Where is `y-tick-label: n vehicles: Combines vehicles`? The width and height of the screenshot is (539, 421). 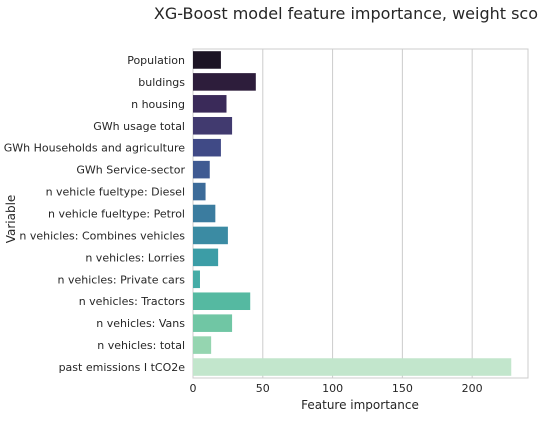 y-tick-label: n vehicles: Combines vehicles is located at coordinates (102, 235).